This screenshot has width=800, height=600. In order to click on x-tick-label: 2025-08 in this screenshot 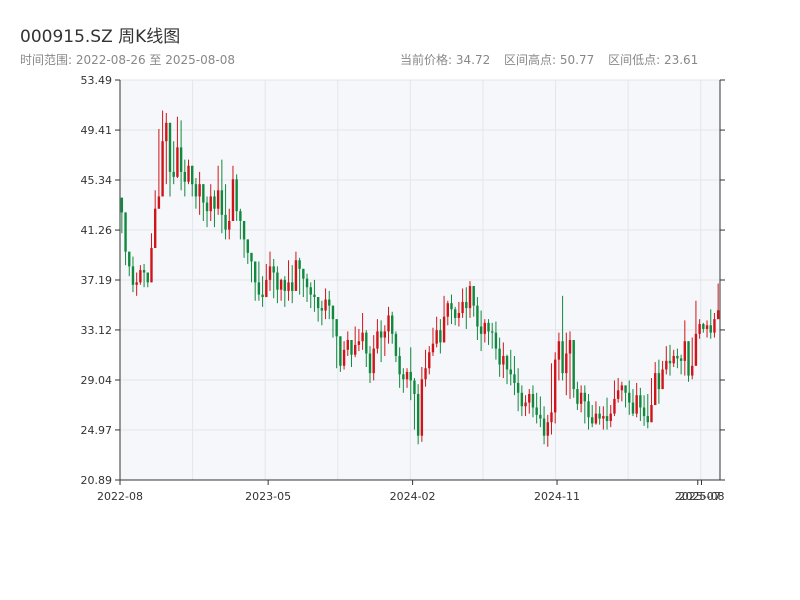, I will do `click(701, 496)`.